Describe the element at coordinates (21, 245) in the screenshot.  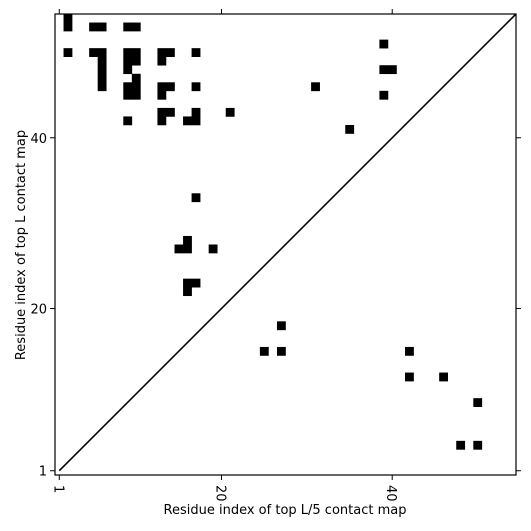
I see `y-axis-label: Residue index of top L contact map` at that location.